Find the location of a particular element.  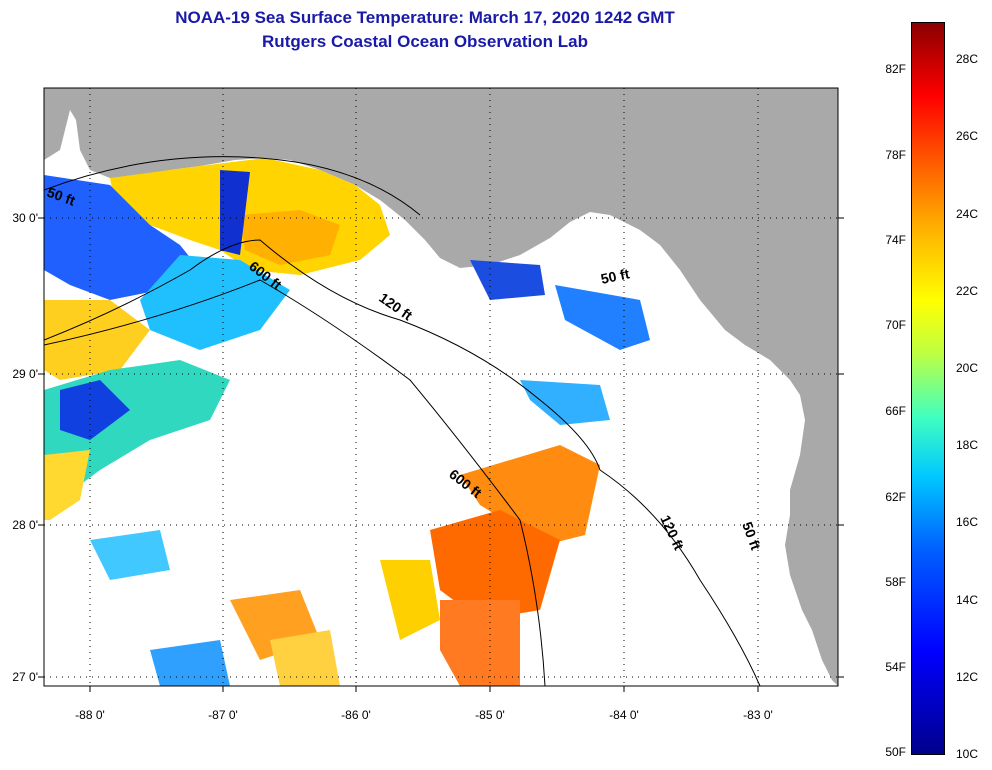

colorbar-label-c: 12C is located at coordinates (967, 677).